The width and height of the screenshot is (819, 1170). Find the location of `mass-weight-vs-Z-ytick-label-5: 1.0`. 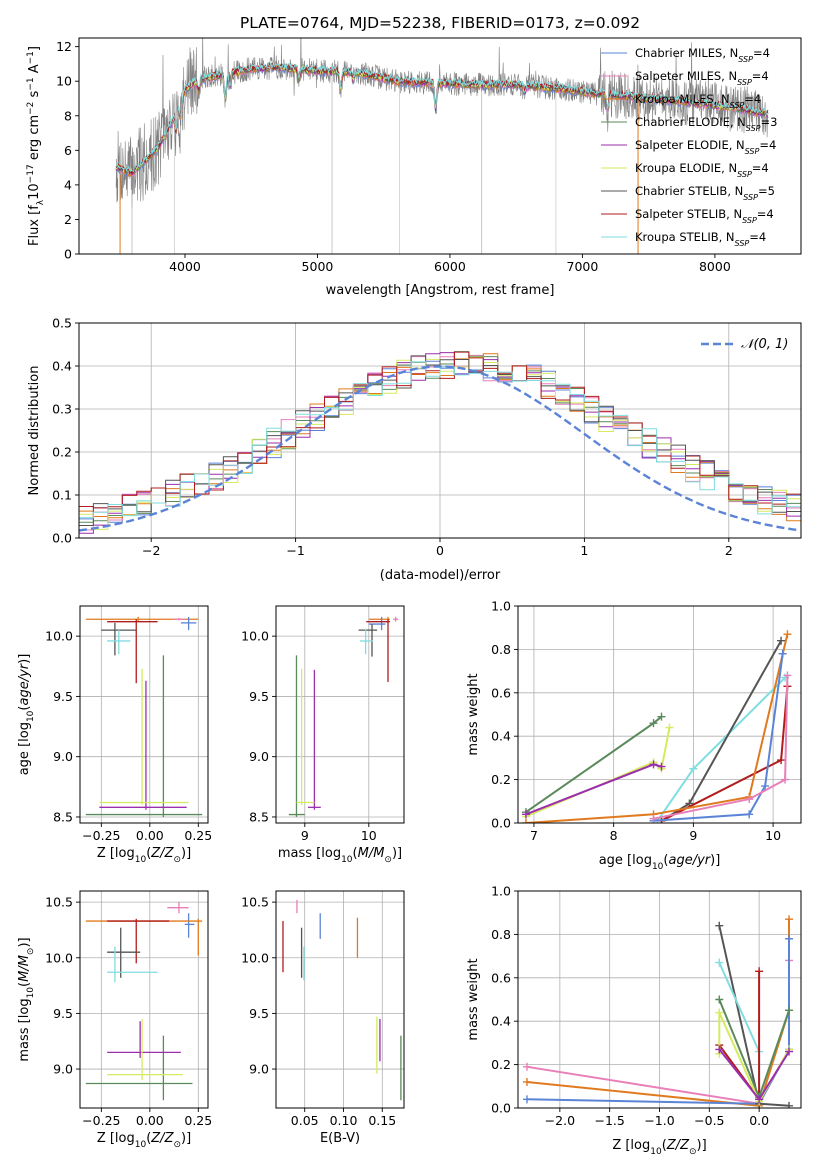

mass-weight-vs-Z-ytick-label-5: 1.0 is located at coordinates (501, 891).